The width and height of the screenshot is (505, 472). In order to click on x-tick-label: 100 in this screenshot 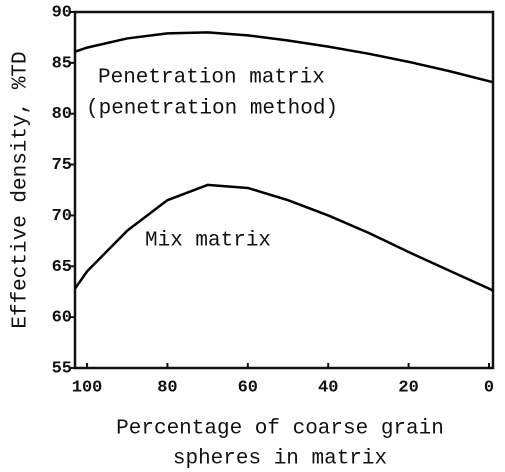, I will do `click(87, 387)`.